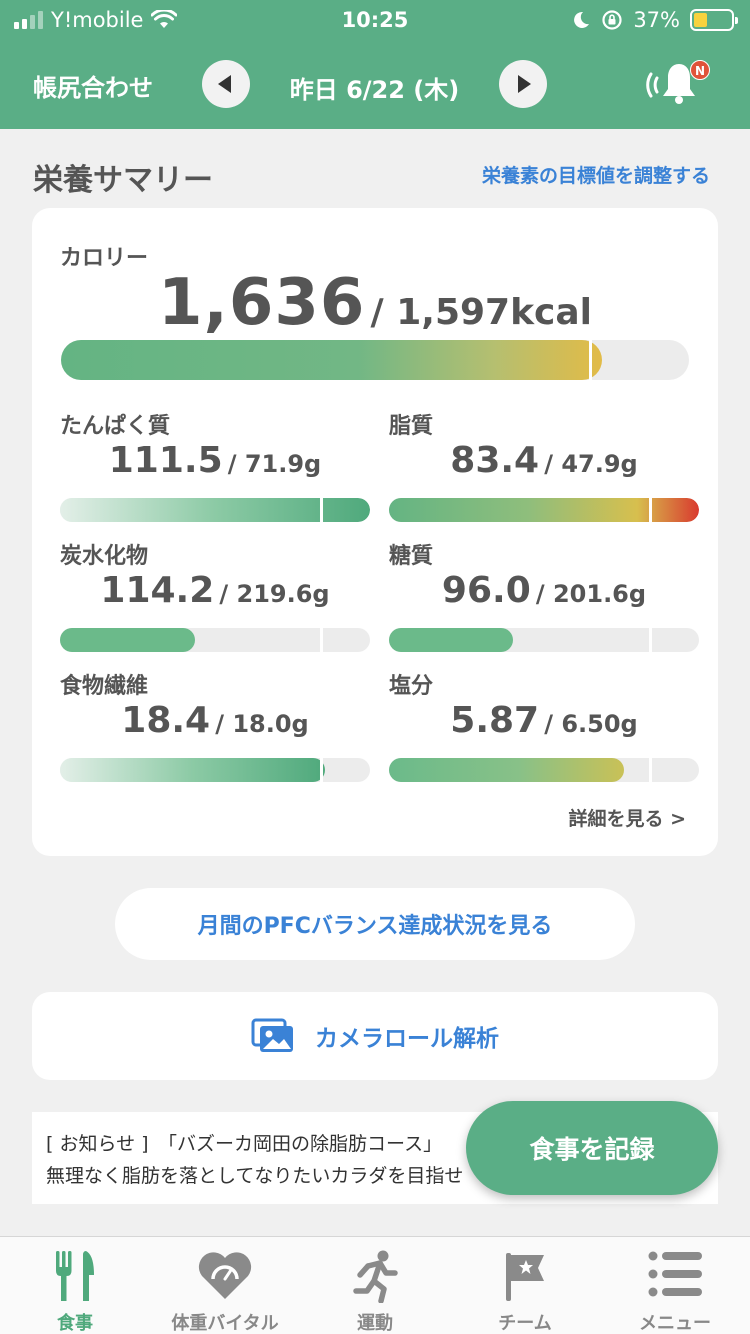 This screenshot has height=1334, width=750. I want to click on status-bar: Y!mobile 10:25 37%, so click(375, 21).